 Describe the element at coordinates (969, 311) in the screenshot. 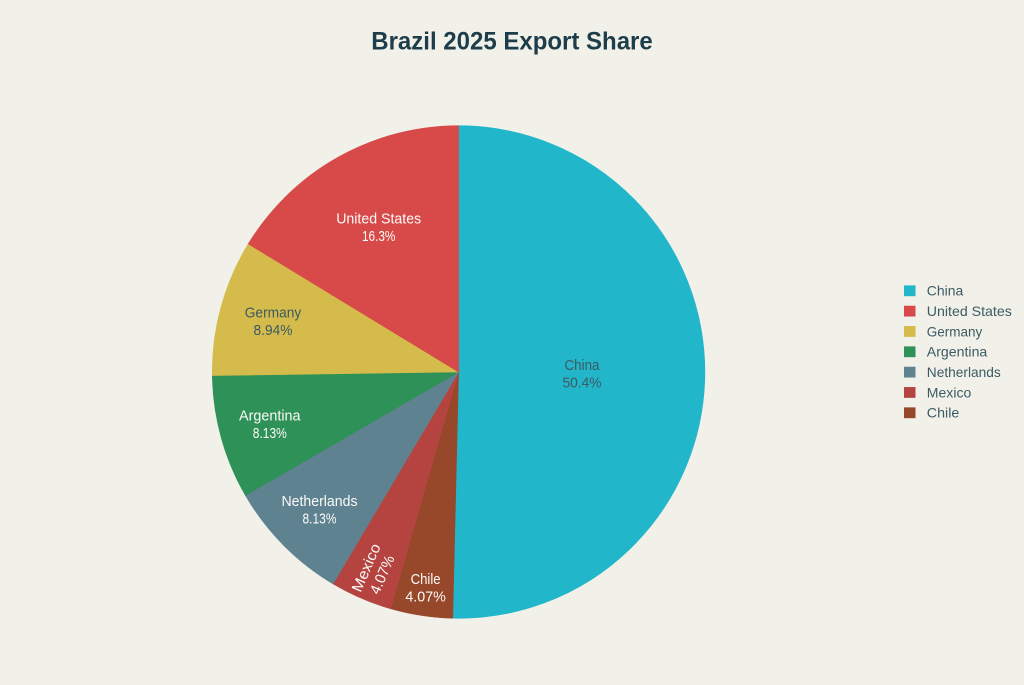

I see `svg-text: United States` at that location.